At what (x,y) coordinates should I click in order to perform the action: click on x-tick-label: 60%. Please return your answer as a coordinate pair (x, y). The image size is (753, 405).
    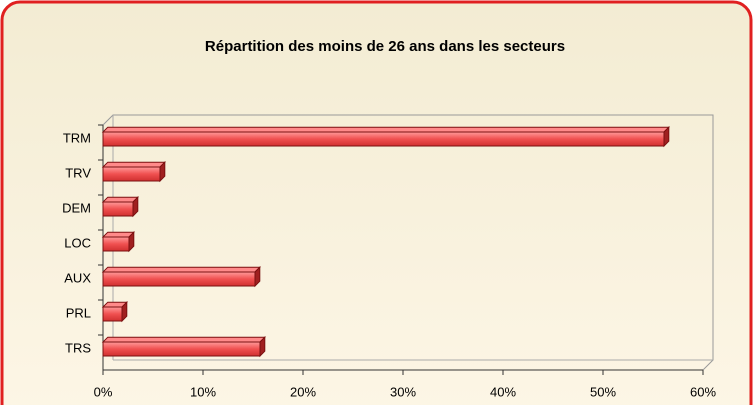
    Looking at the image, I should click on (703, 391).